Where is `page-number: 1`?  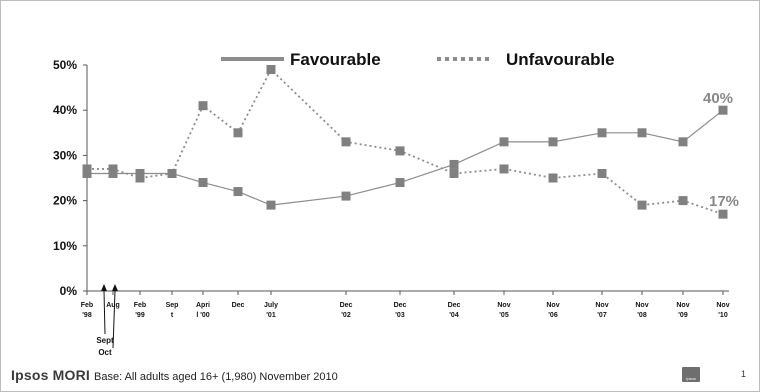 page-number: 1 is located at coordinates (744, 374).